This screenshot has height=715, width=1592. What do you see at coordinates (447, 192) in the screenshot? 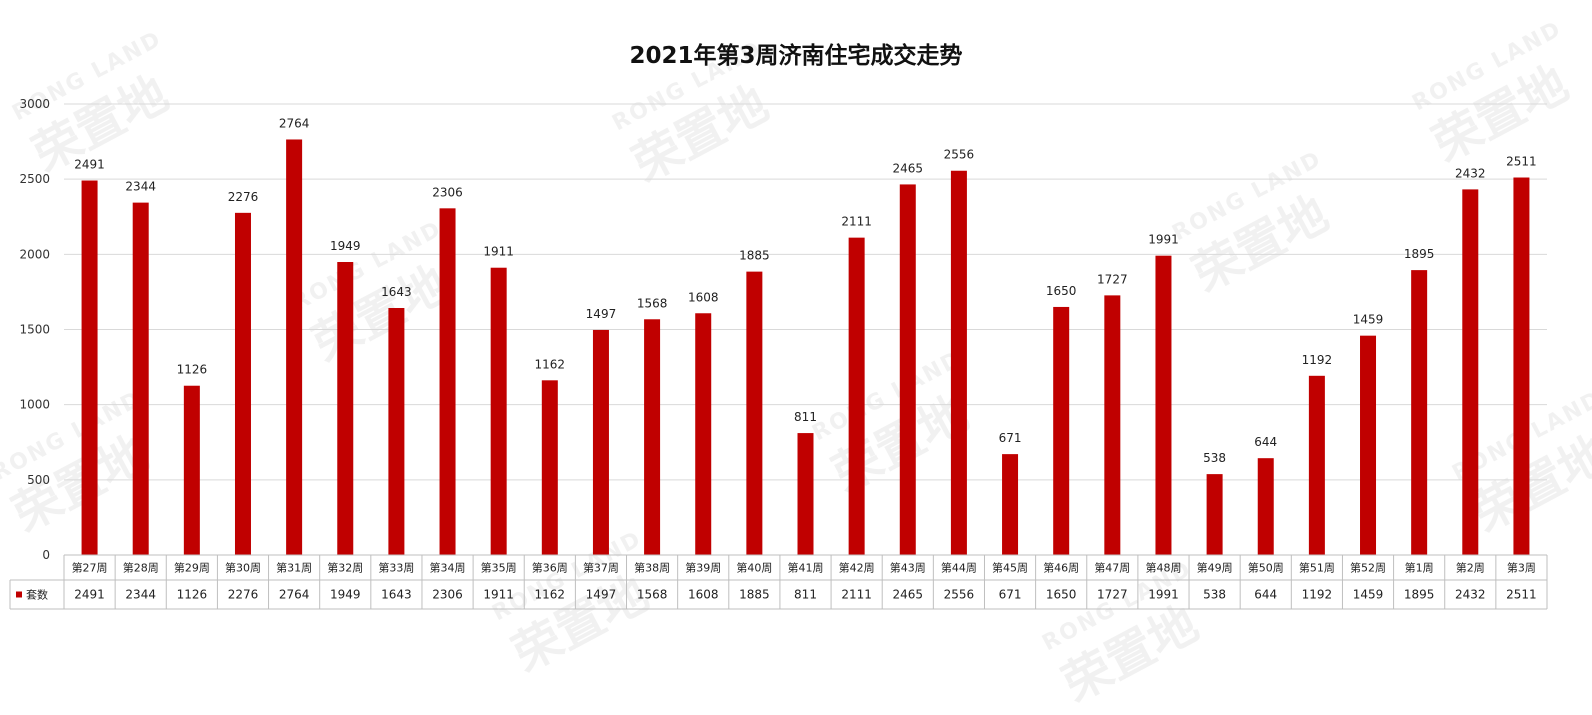
I see `data-label: 2306` at bounding box center [447, 192].